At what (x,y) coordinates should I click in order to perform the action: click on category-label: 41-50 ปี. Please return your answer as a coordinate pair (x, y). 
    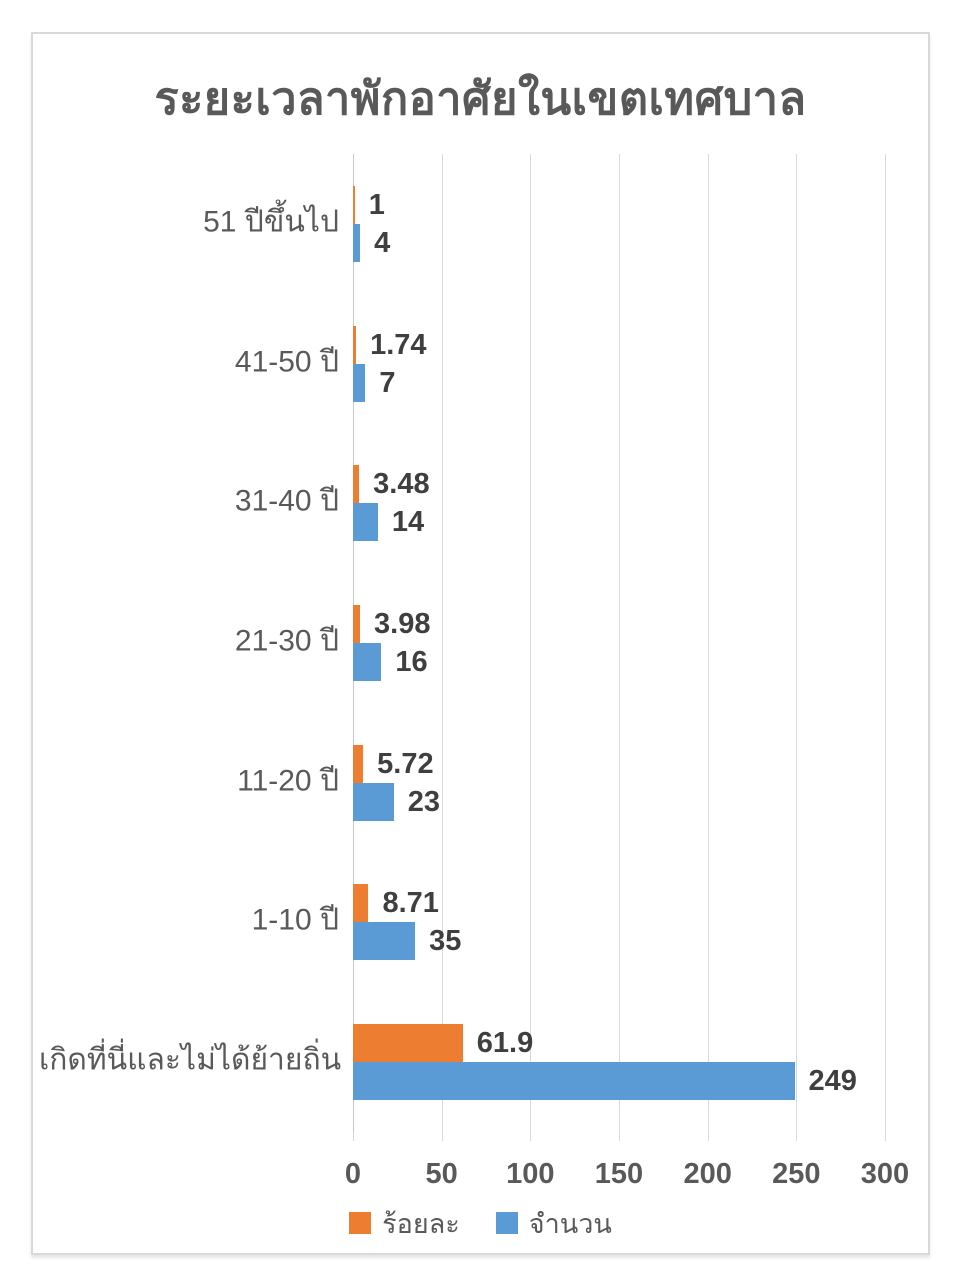
    Looking at the image, I should click on (286, 362).